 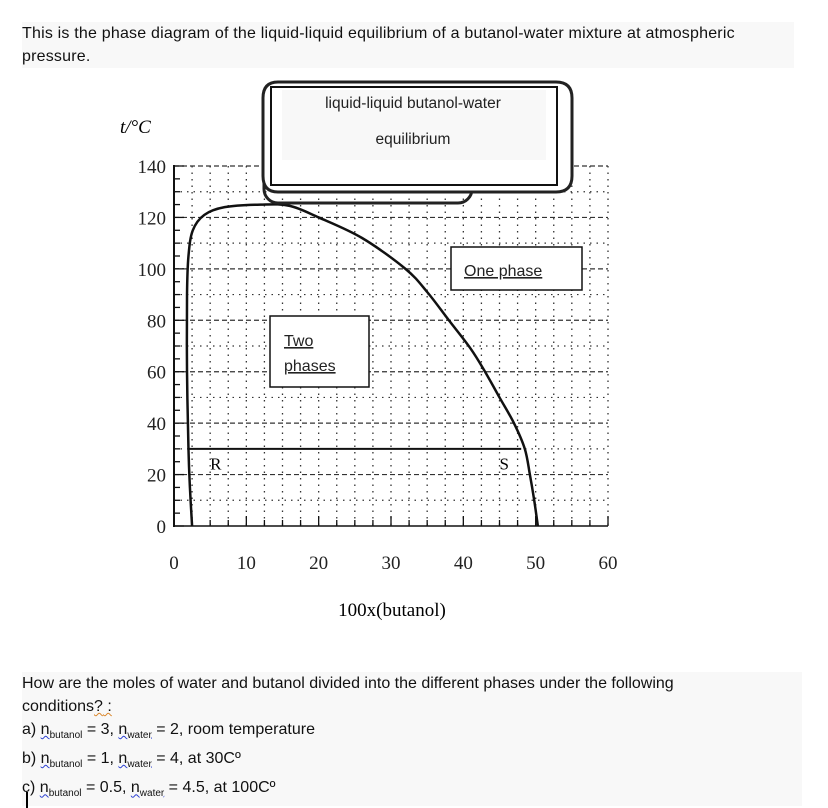 What do you see at coordinates (174, 563) in the screenshot?
I see `x-tick-label: 0` at bounding box center [174, 563].